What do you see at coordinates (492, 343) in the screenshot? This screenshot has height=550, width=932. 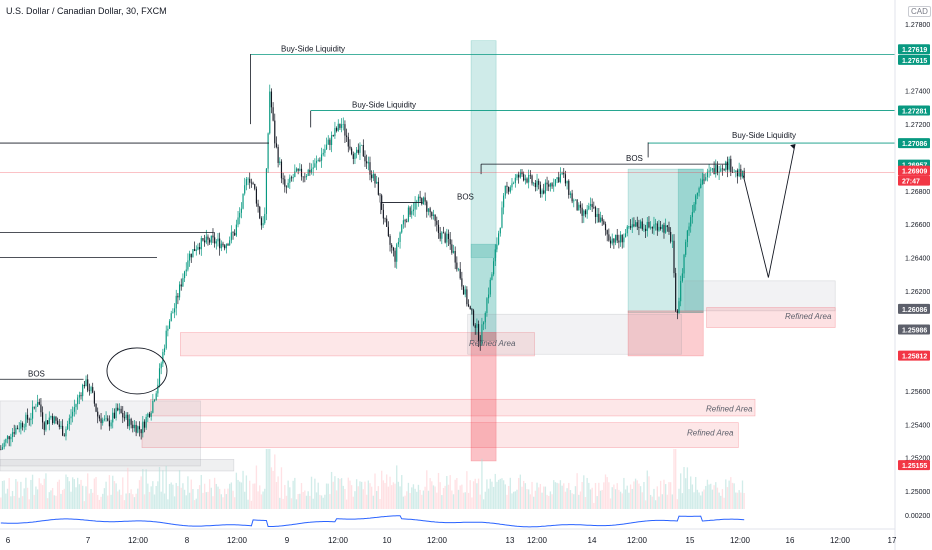 I see `refined-area-label-1: Refined Area` at bounding box center [492, 343].